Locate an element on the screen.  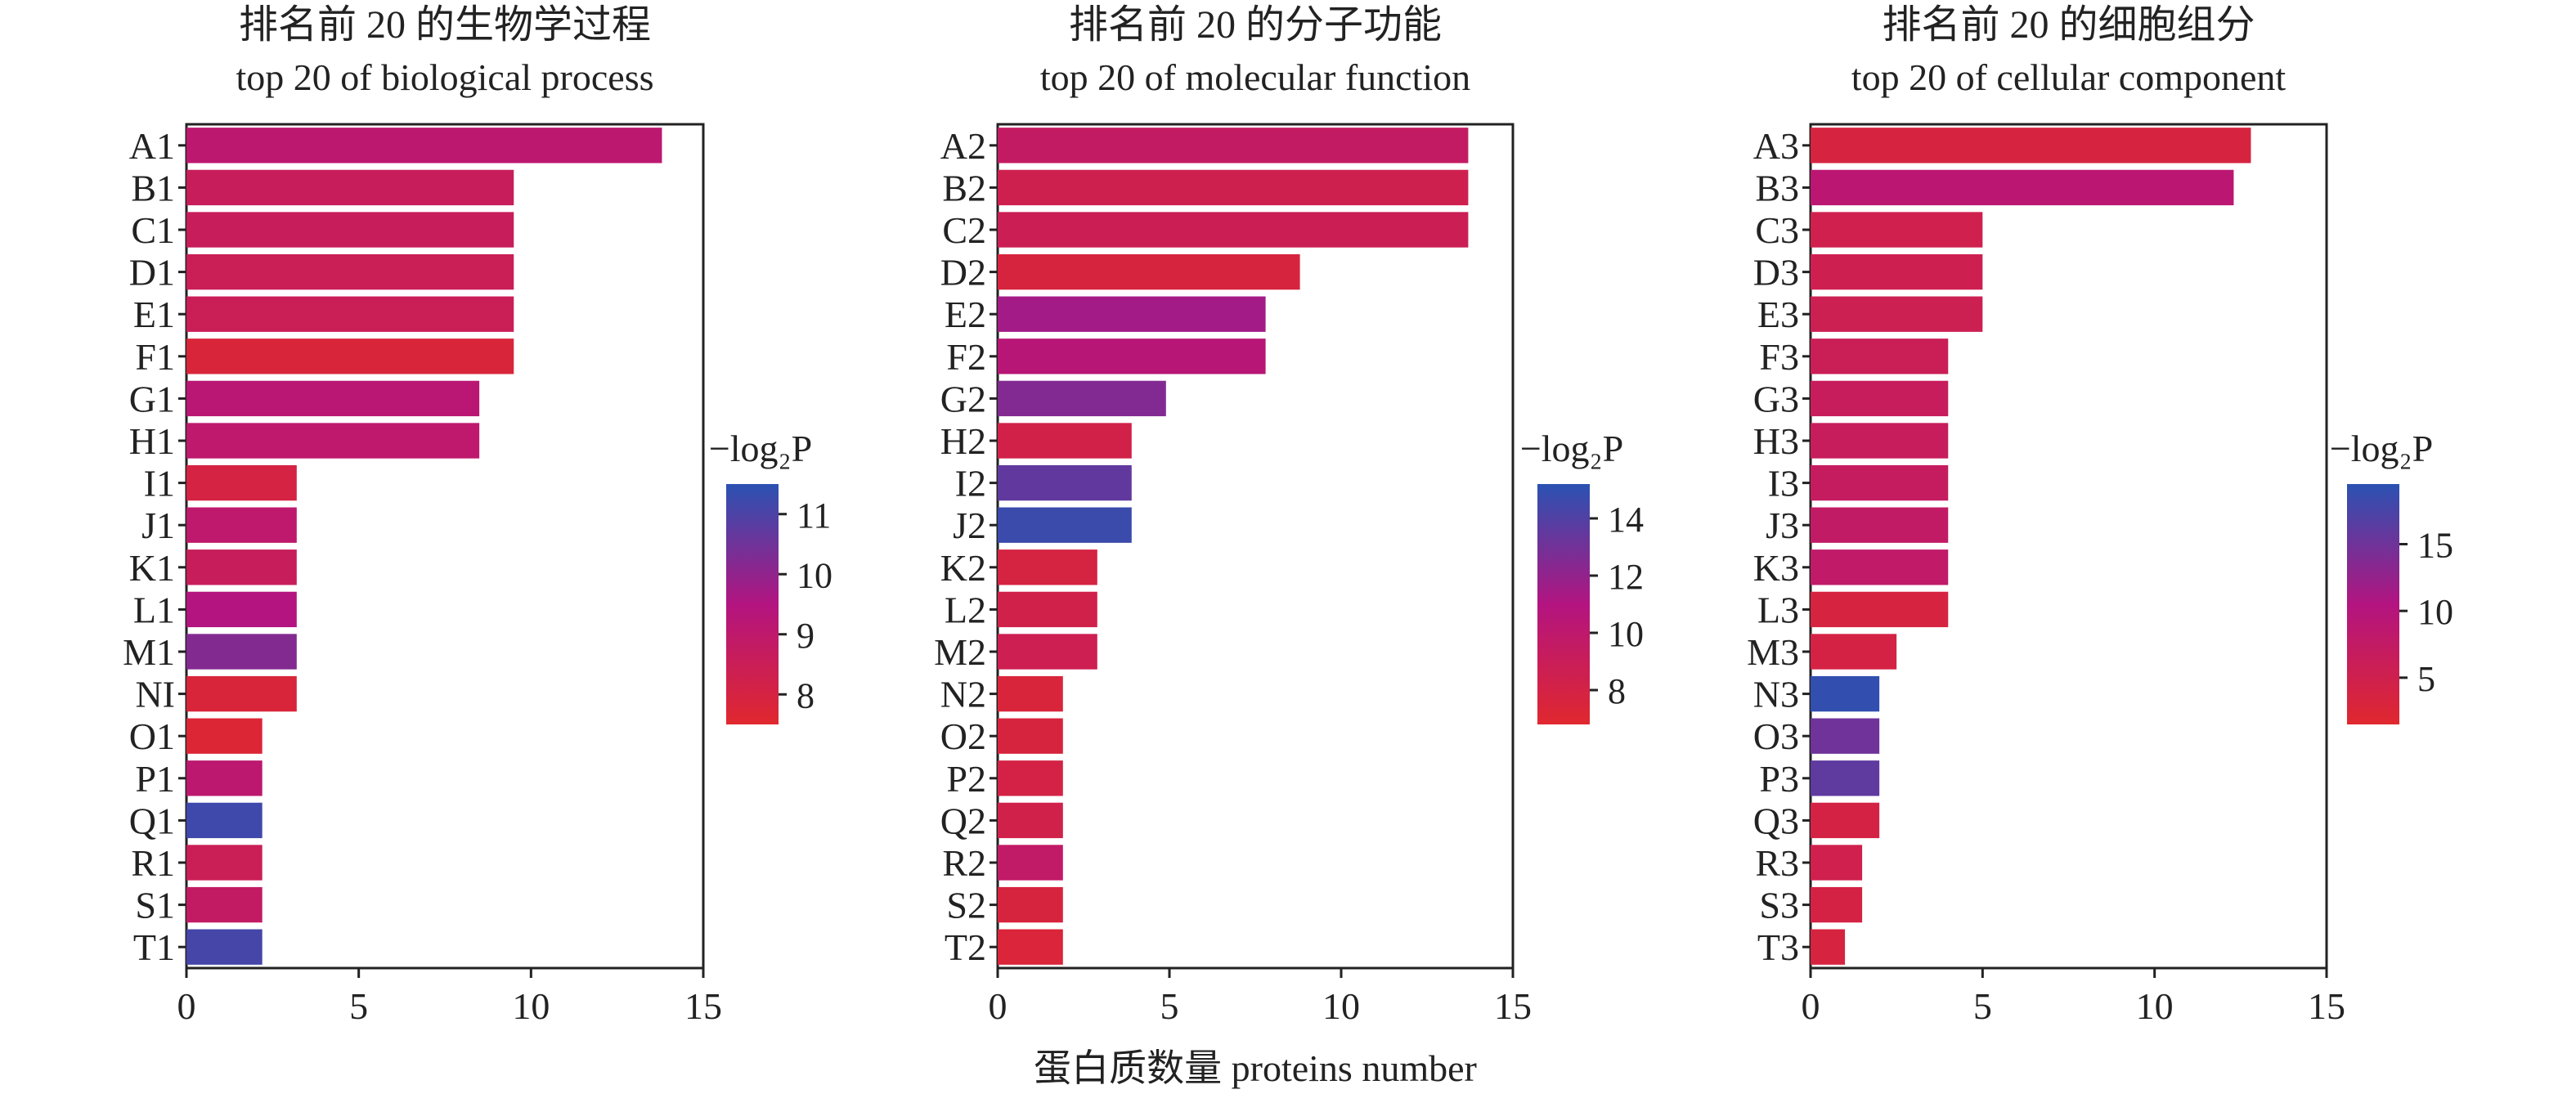
bar-L1 is located at coordinates (241, 609).